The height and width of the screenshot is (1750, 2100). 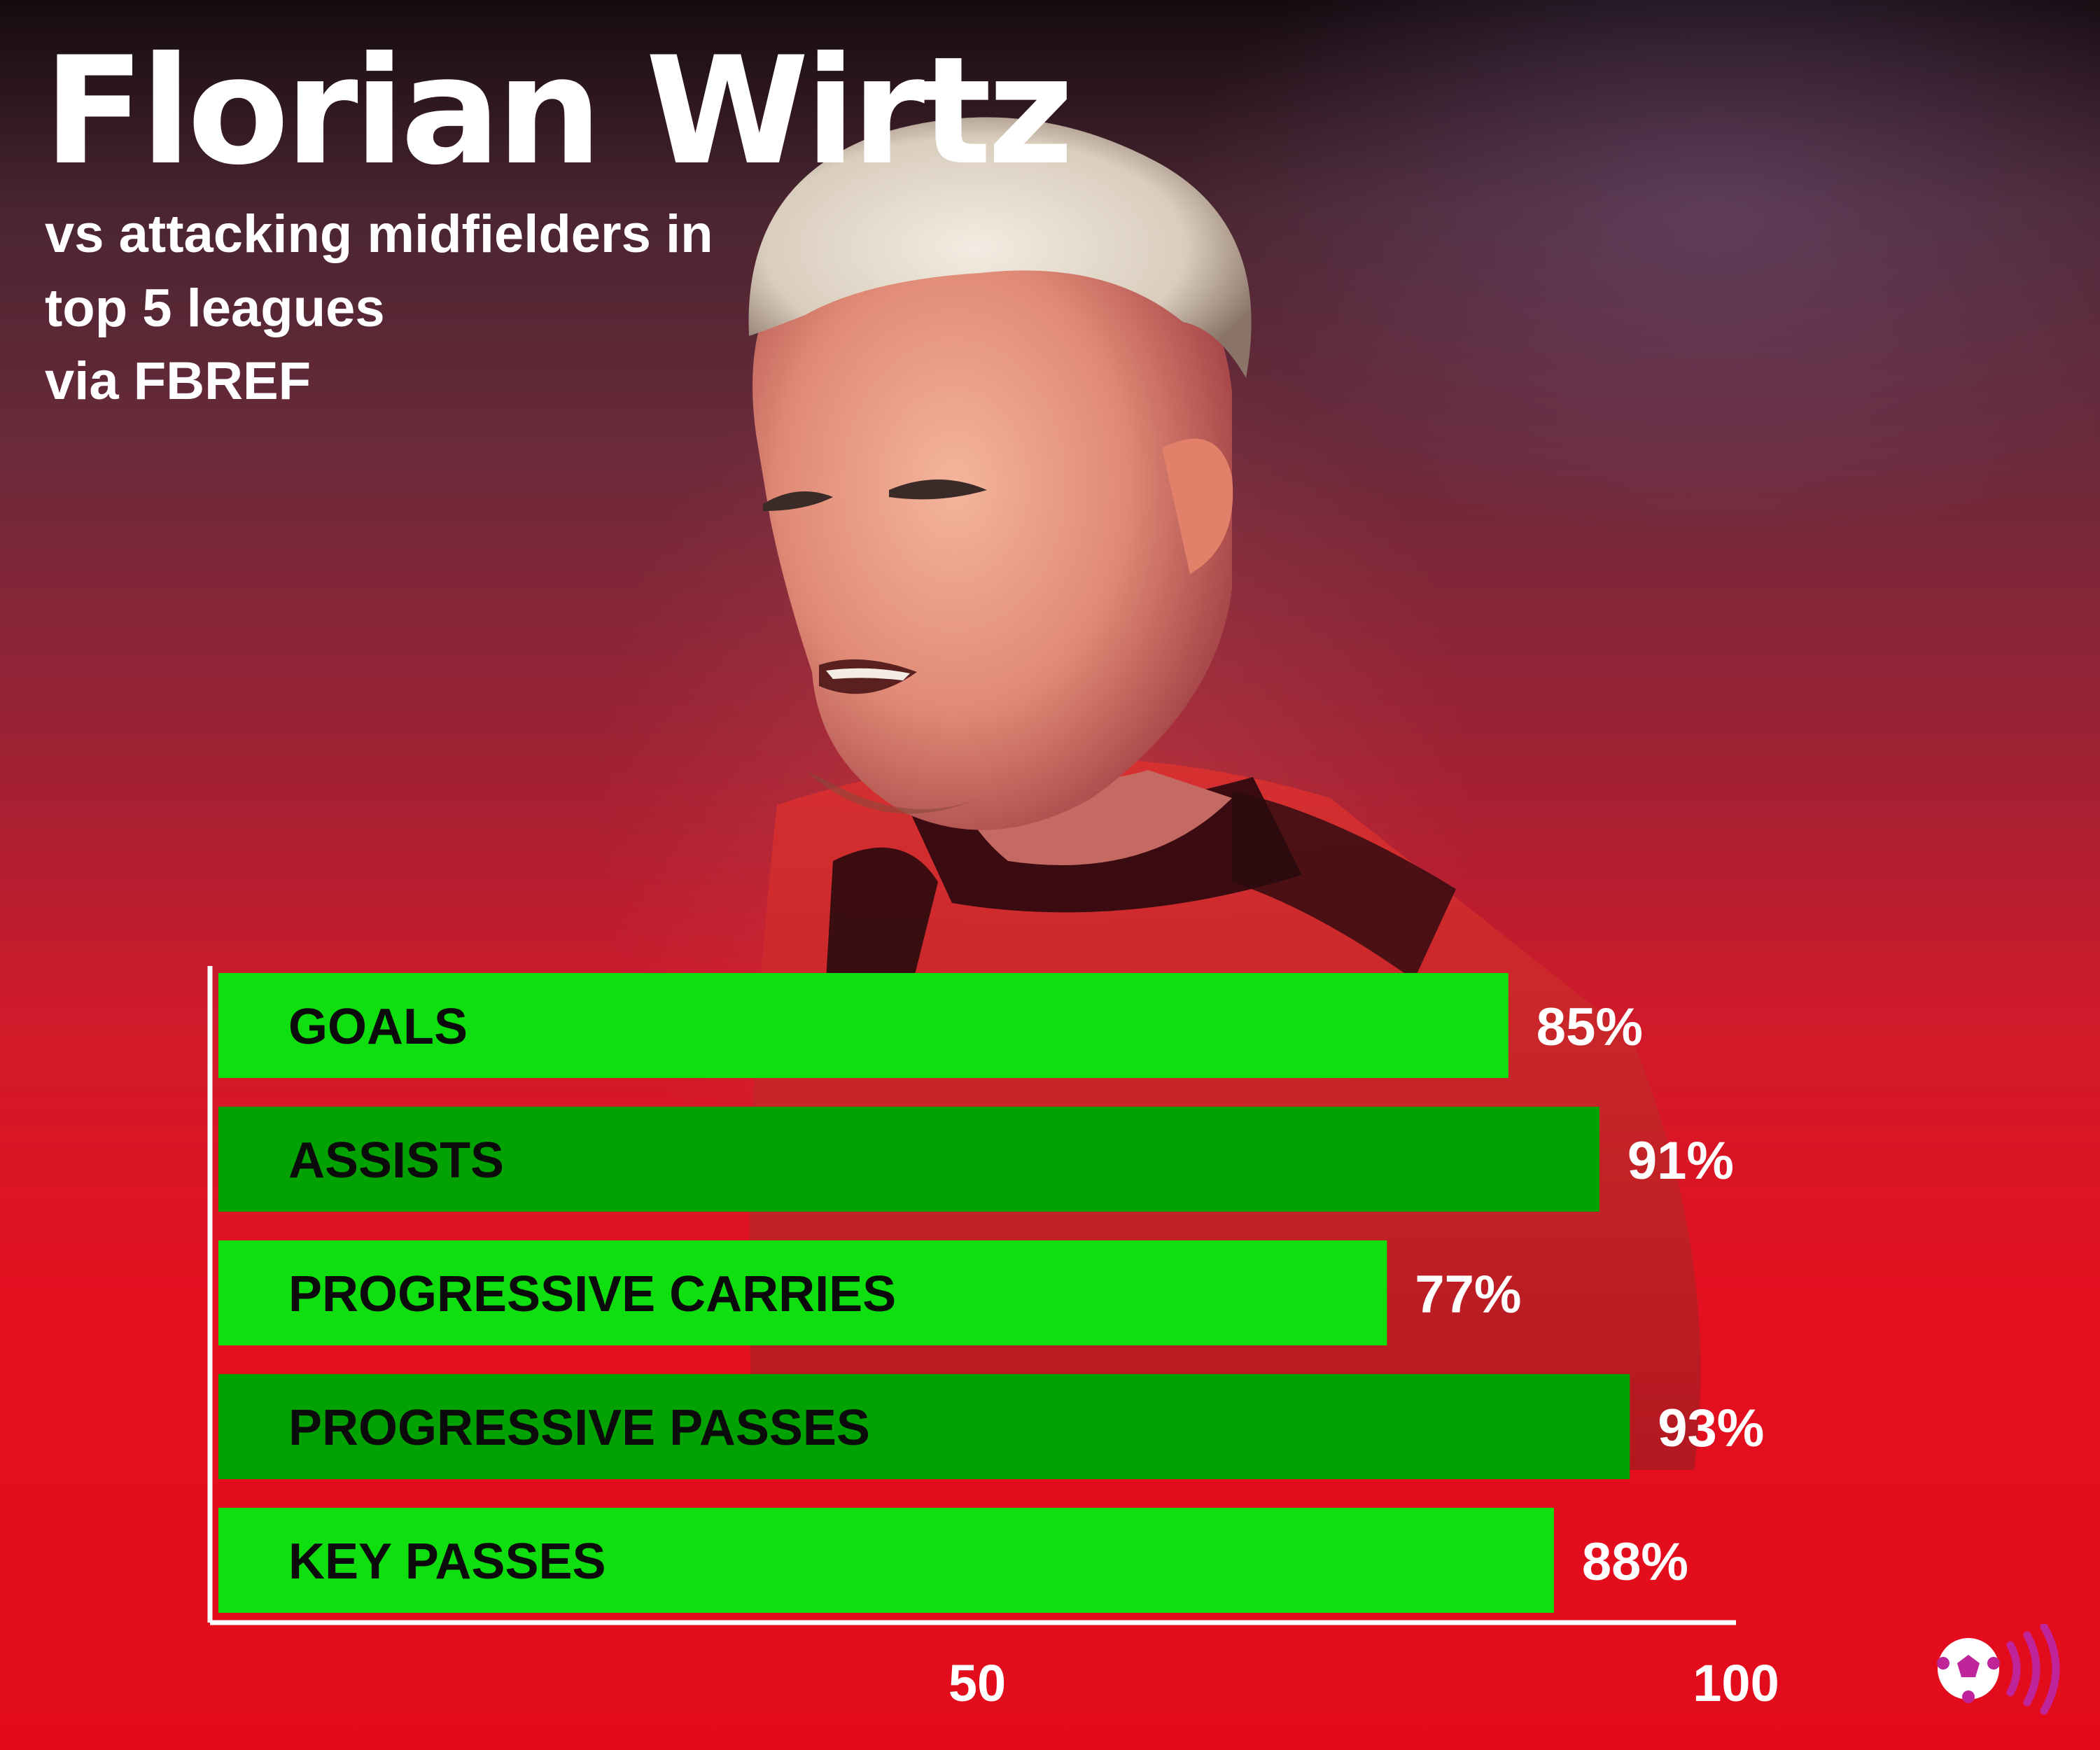 I want to click on subtitle-source: via FBREF, so click(x=178, y=381).